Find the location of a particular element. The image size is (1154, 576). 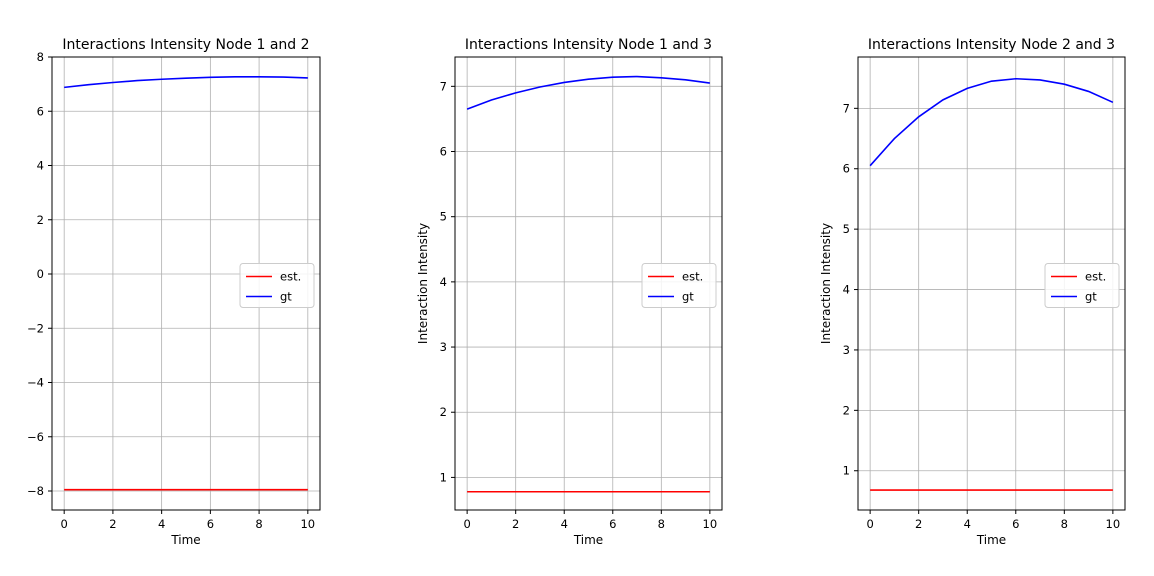

y-tick-label: −2 is located at coordinates (35, 328).